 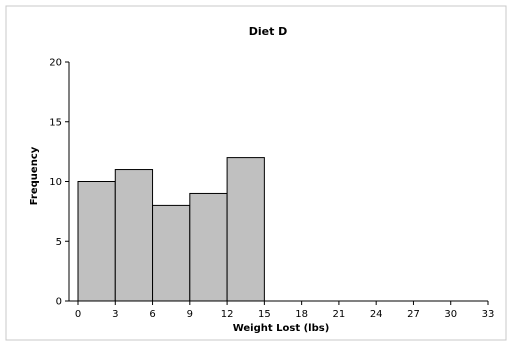 I want to click on x-tick-label-6: 18, so click(x=301, y=314).